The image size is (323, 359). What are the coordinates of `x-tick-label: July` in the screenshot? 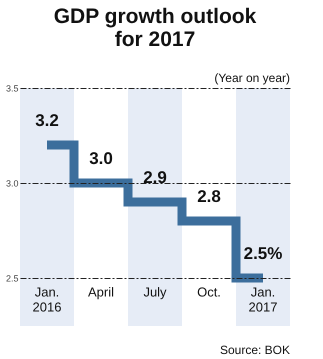 It's located at (155, 292).